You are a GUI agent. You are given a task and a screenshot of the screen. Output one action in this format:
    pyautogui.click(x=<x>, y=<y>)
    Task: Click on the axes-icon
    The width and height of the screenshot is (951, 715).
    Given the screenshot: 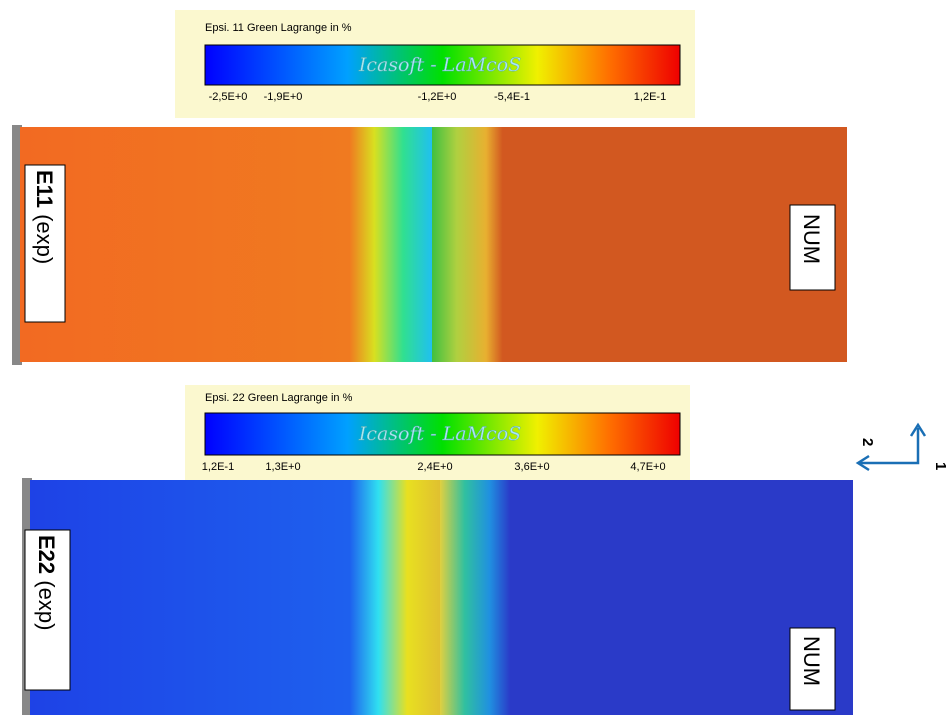 What is the action you would take?
    pyautogui.click(x=891, y=447)
    